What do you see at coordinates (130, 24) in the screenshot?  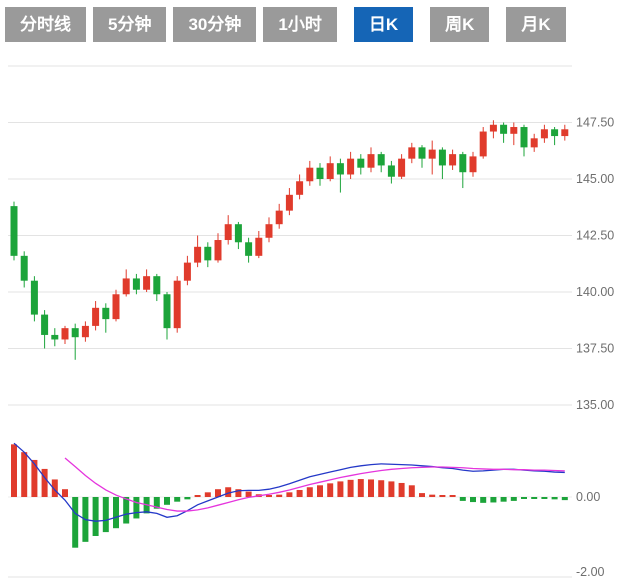 I see `tab-5分钟: 5分钟` at bounding box center [130, 24].